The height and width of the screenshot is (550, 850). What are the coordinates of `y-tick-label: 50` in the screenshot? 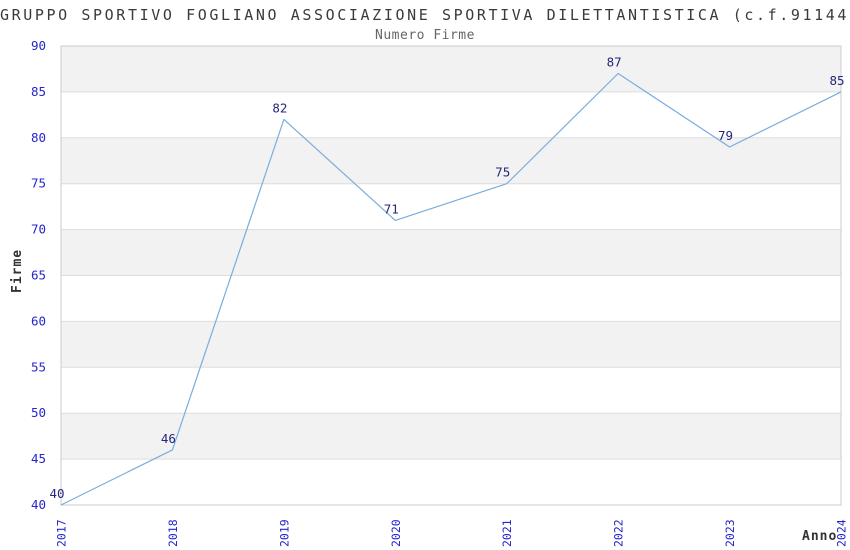 It's located at (38, 412).